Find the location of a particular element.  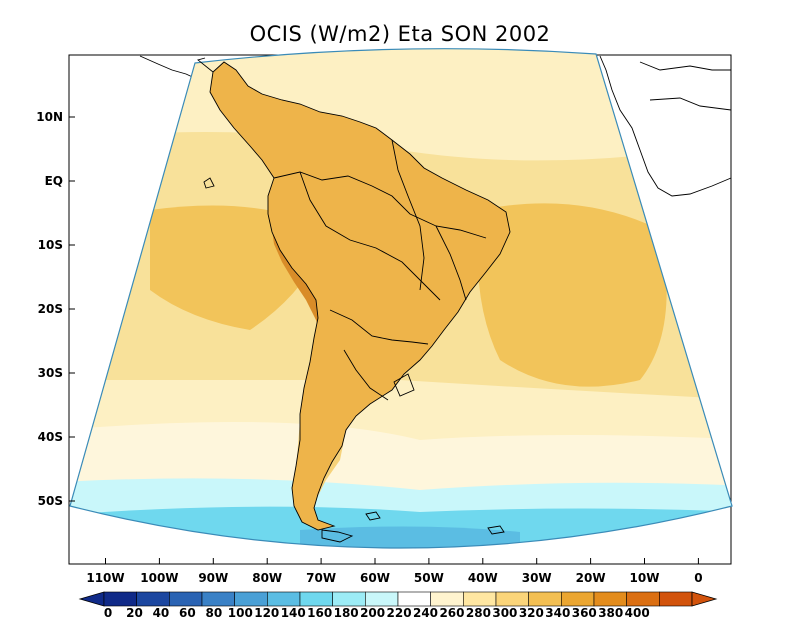

lon-tick-label: 70W is located at coordinates (321, 578).